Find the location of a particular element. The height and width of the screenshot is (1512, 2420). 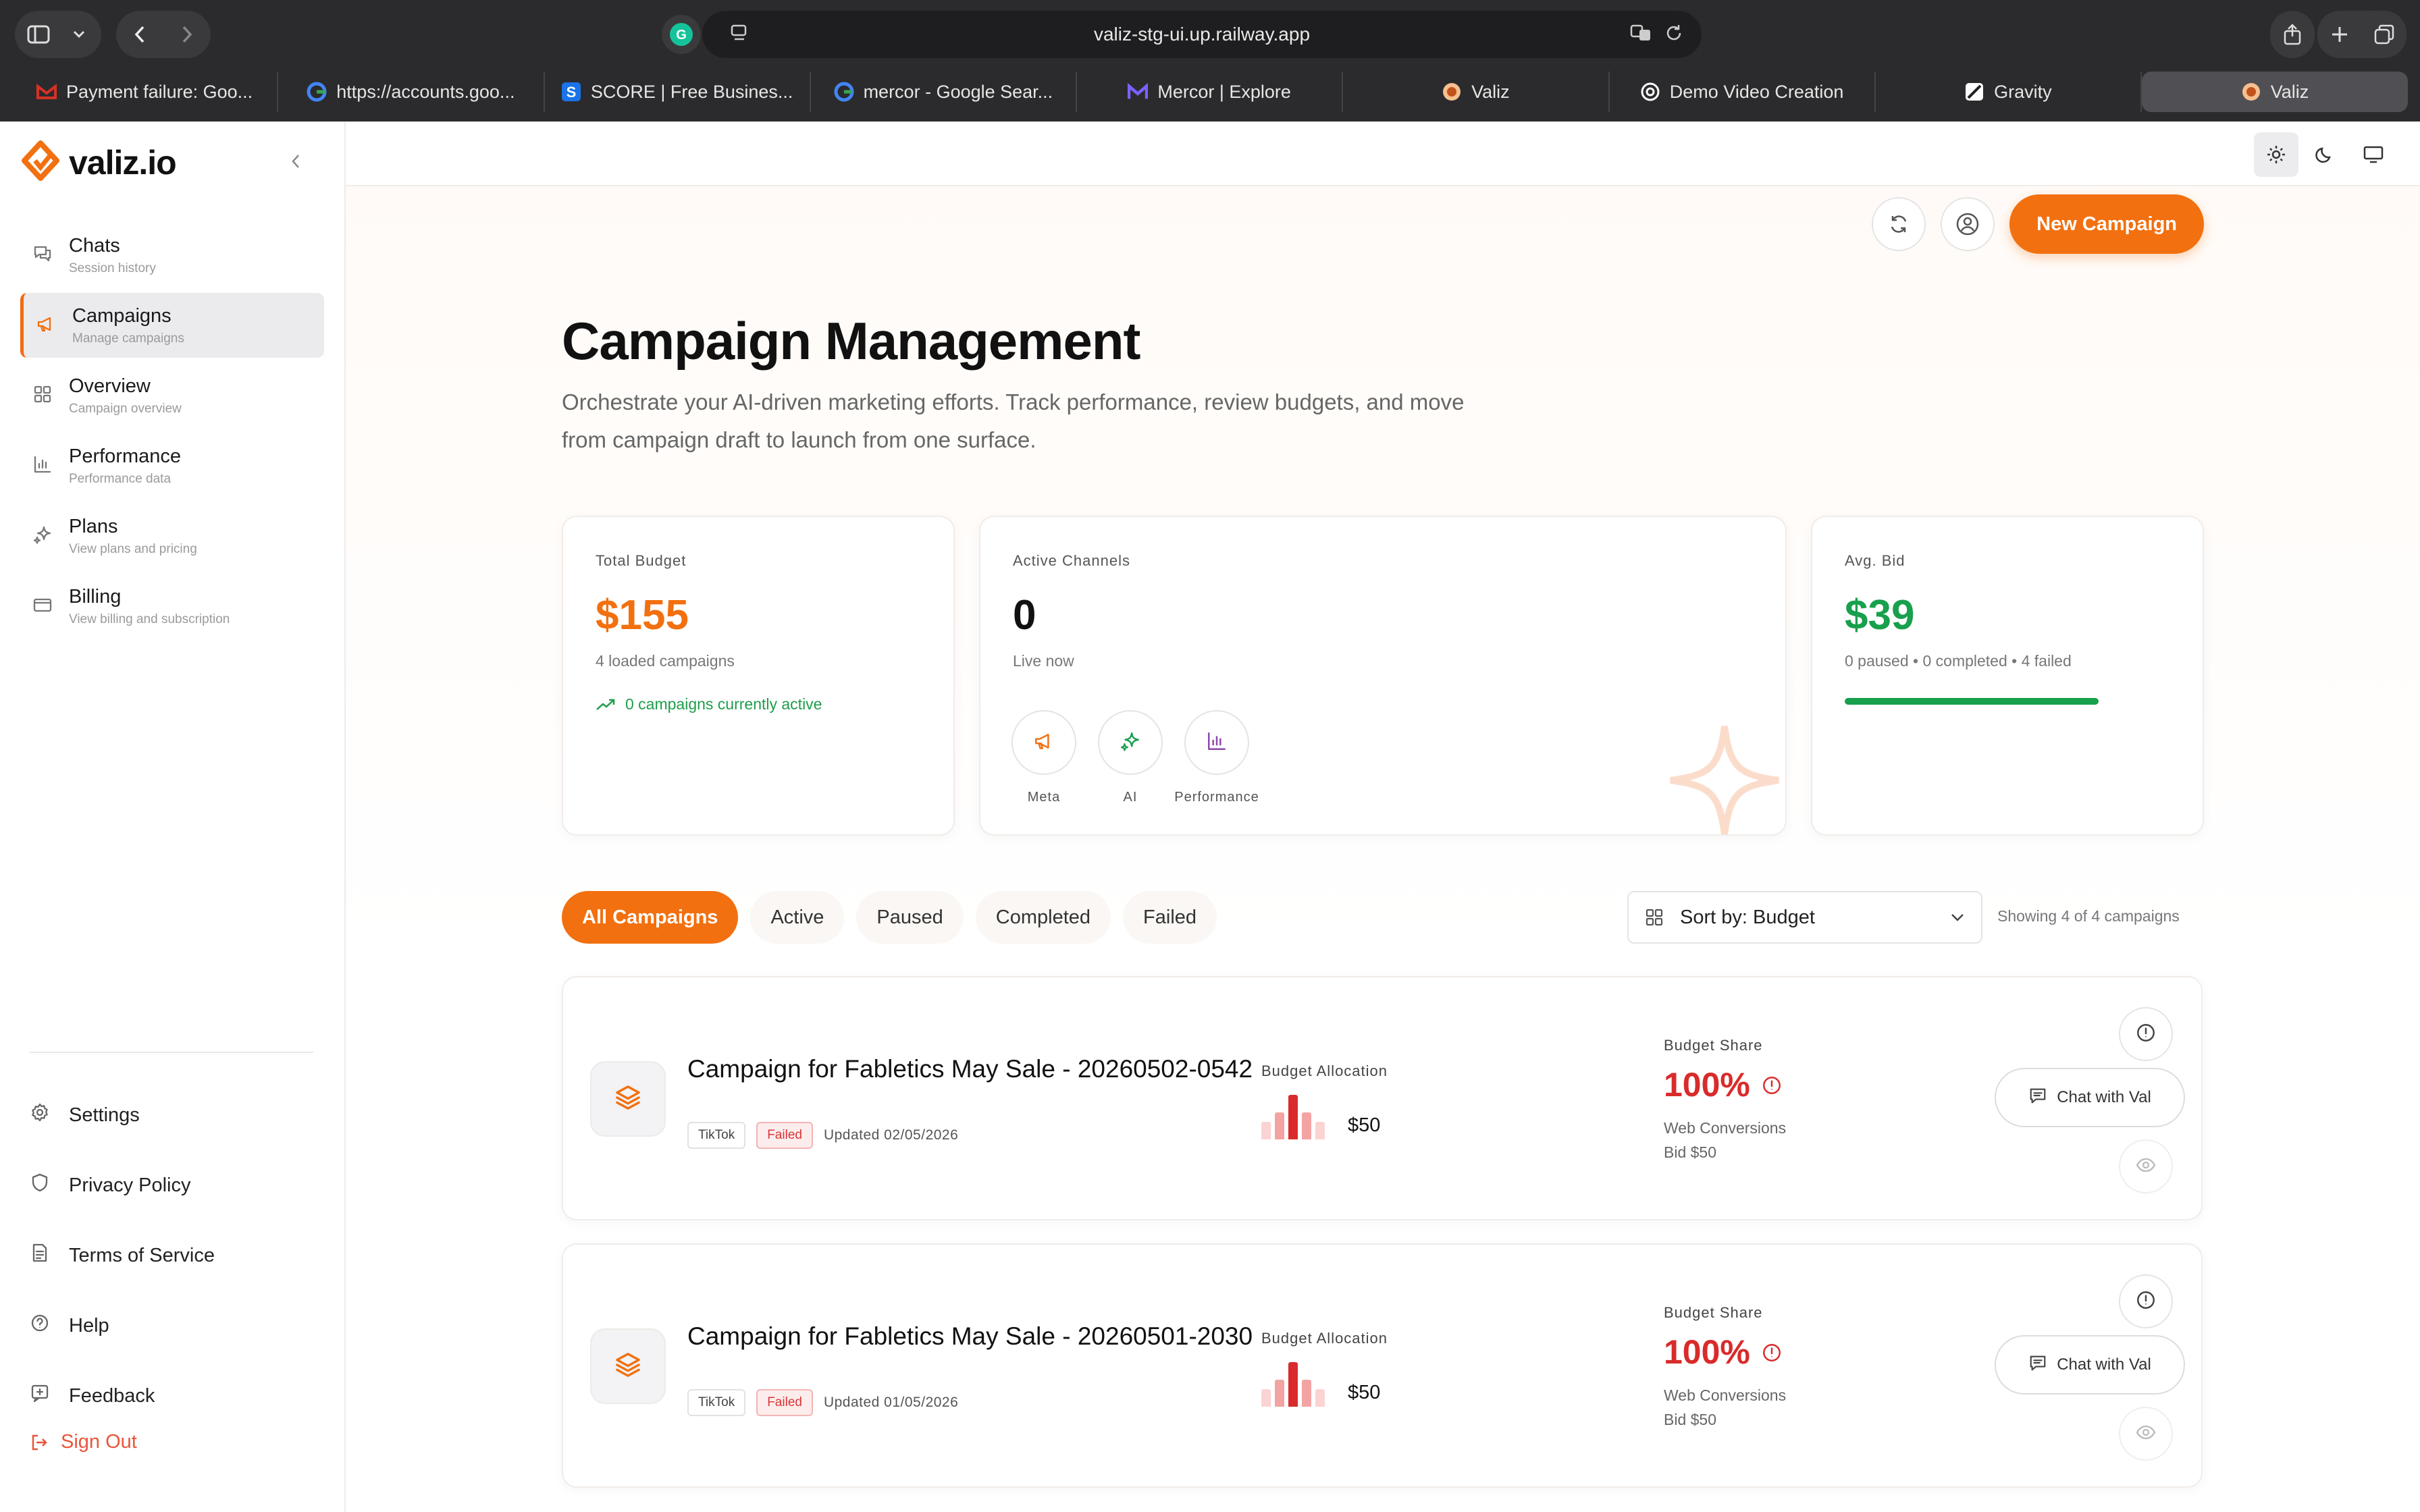

sidebar-link-label: Help is located at coordinates (89, 1325).